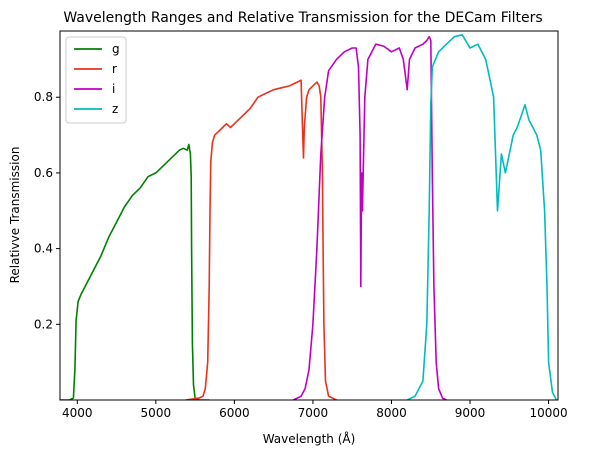 The image size is (605, 459). What do you see at coordinates (43, 324) in the screenshot?
I see `y-tick-label: 0.2` at bounding box center [43, 324].